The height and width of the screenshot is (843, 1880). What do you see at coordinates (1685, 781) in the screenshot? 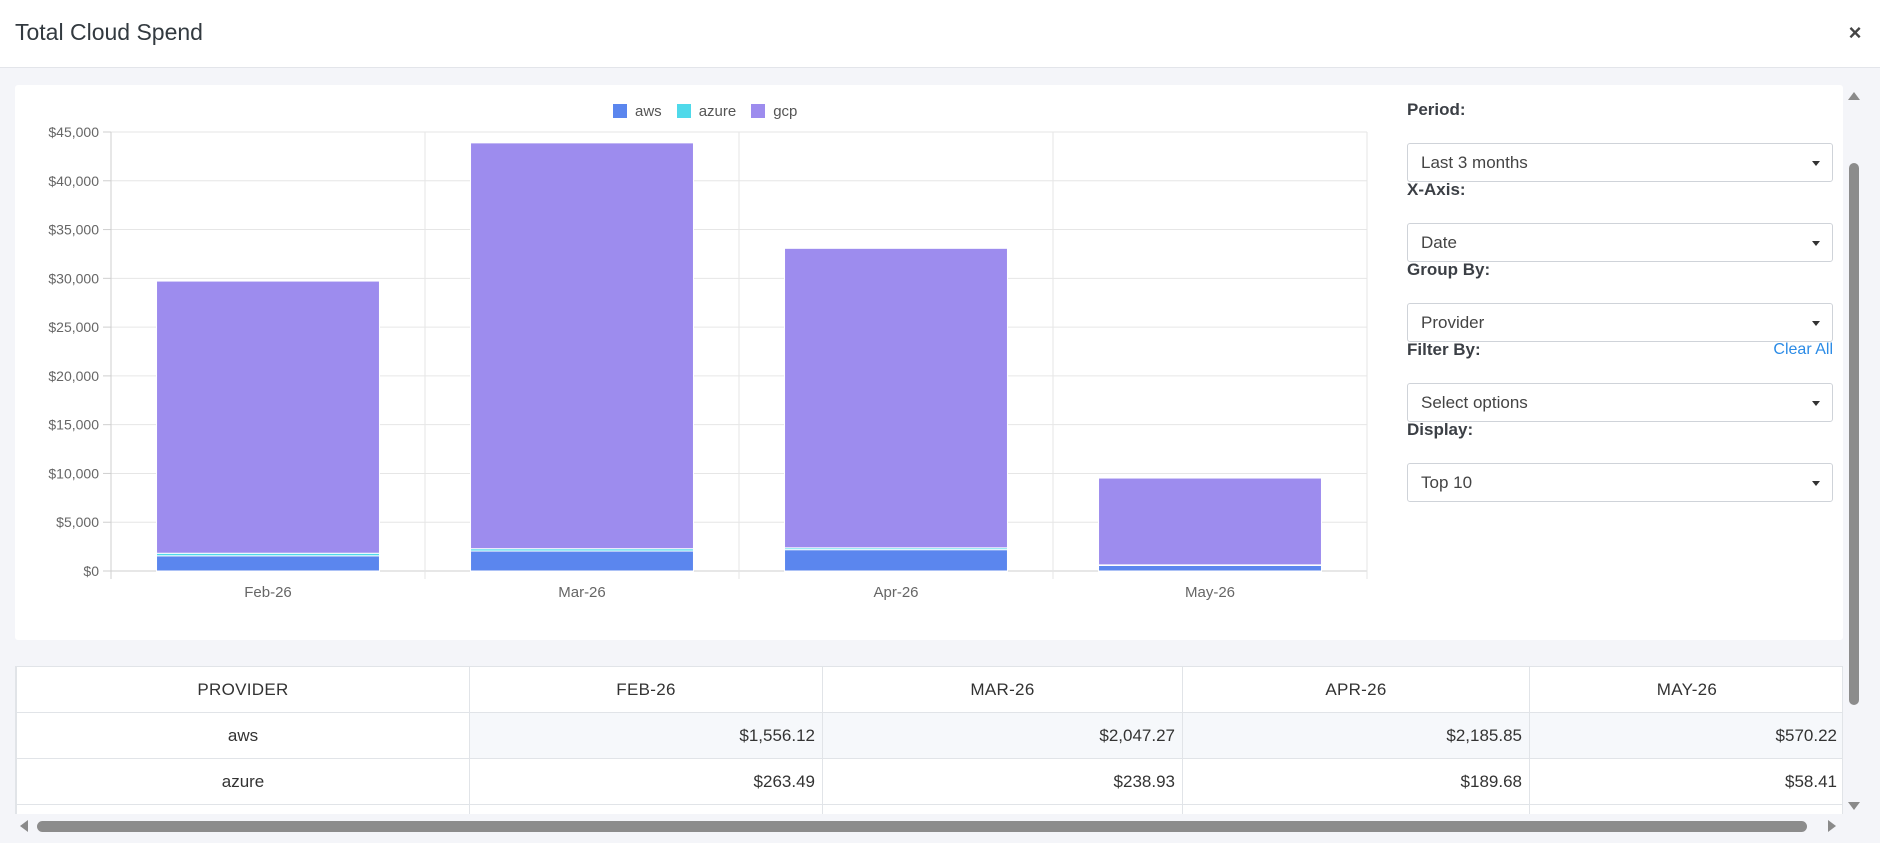
I see `value-cell: $58.41` at bounding box center [1685, 781].